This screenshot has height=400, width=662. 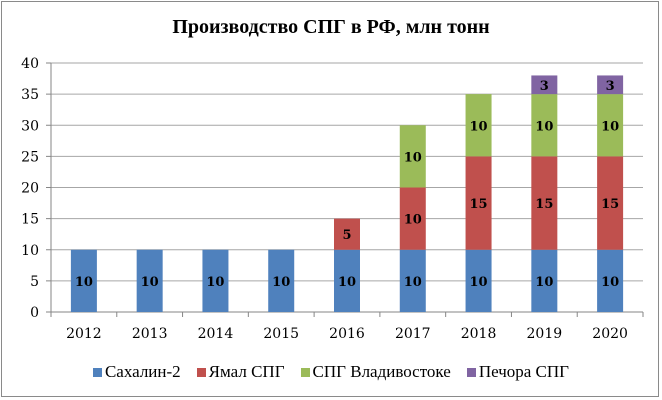 I want to click on legend-label: СПГ Владивостоке, so click(x=381, y=371).